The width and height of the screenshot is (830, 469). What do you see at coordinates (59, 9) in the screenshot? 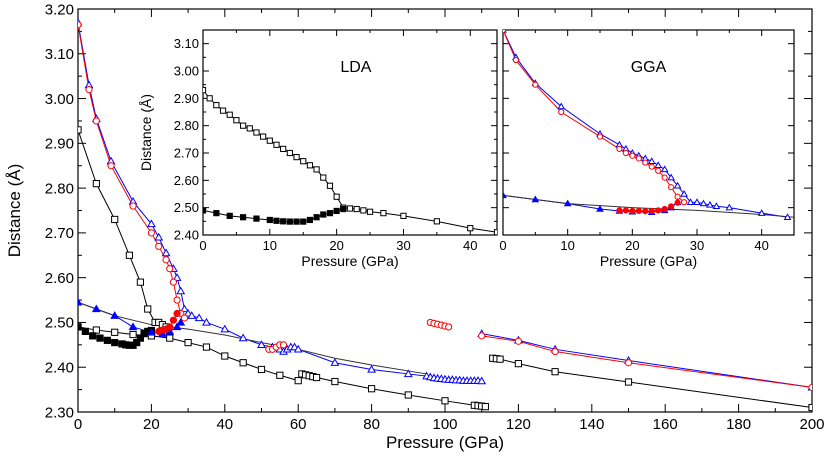
I see `y-tick-label: 3.20` at bounding box center [59, 9].